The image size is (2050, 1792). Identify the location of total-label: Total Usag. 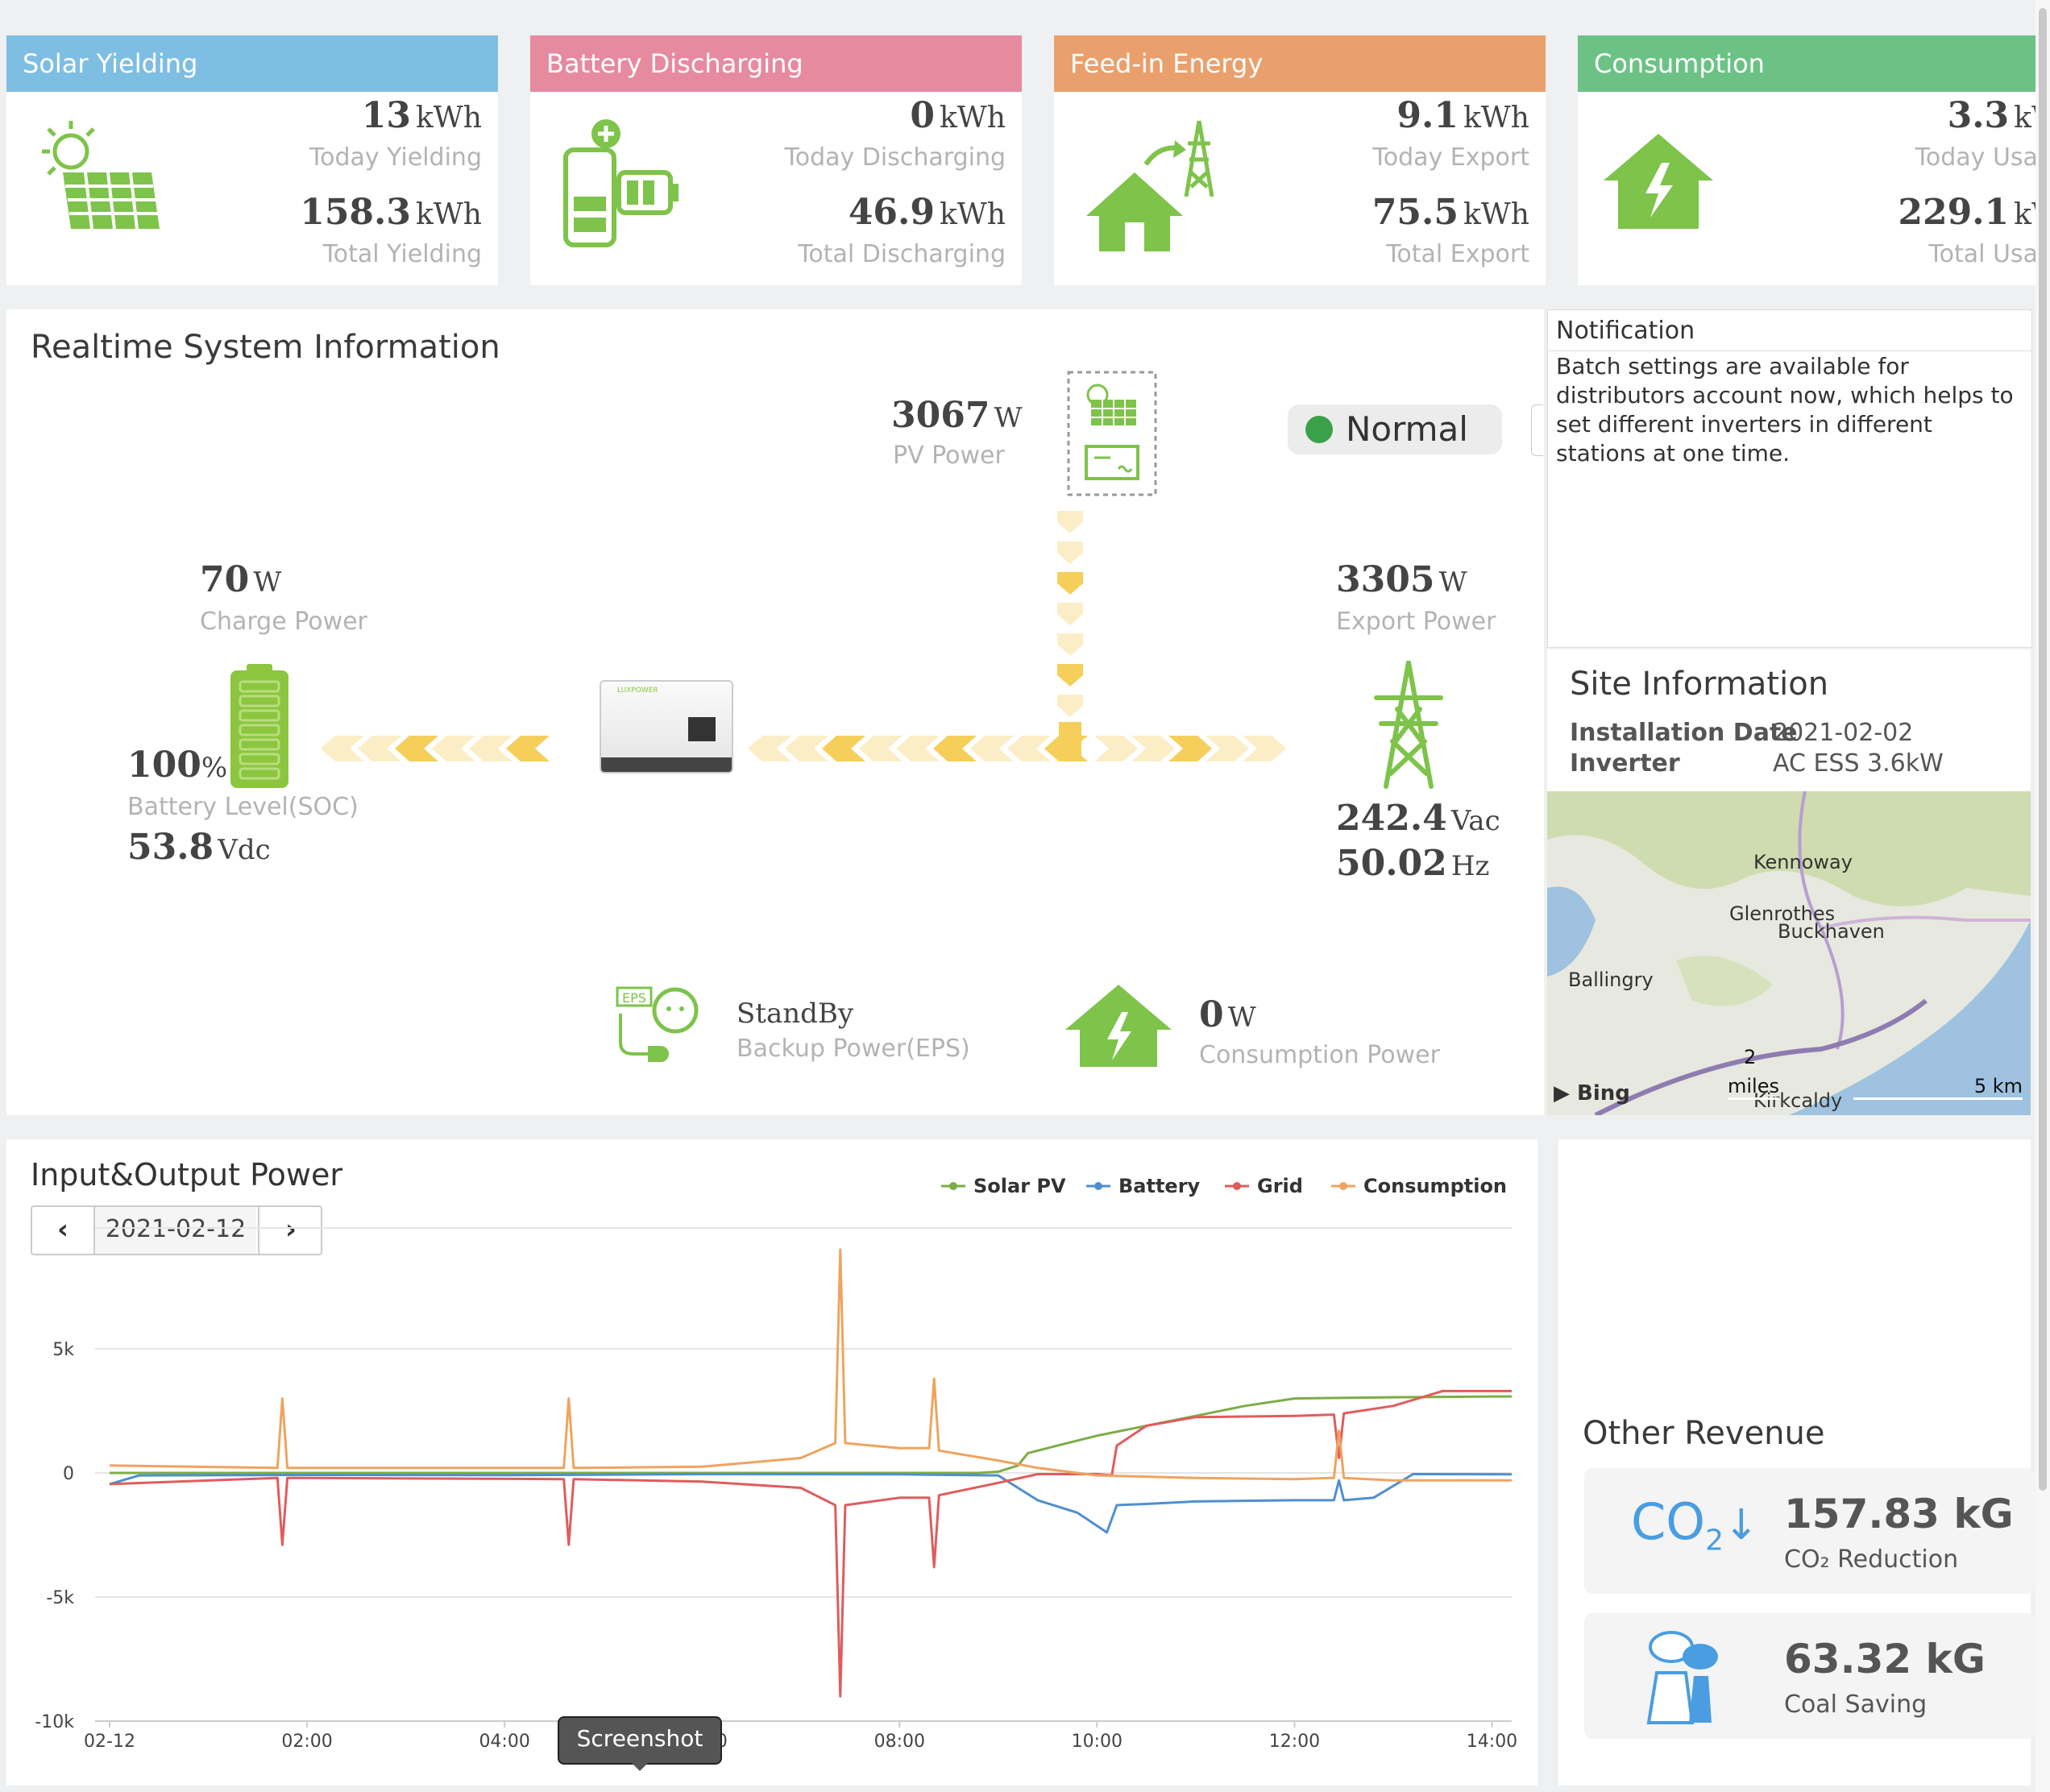
(1982, 254).